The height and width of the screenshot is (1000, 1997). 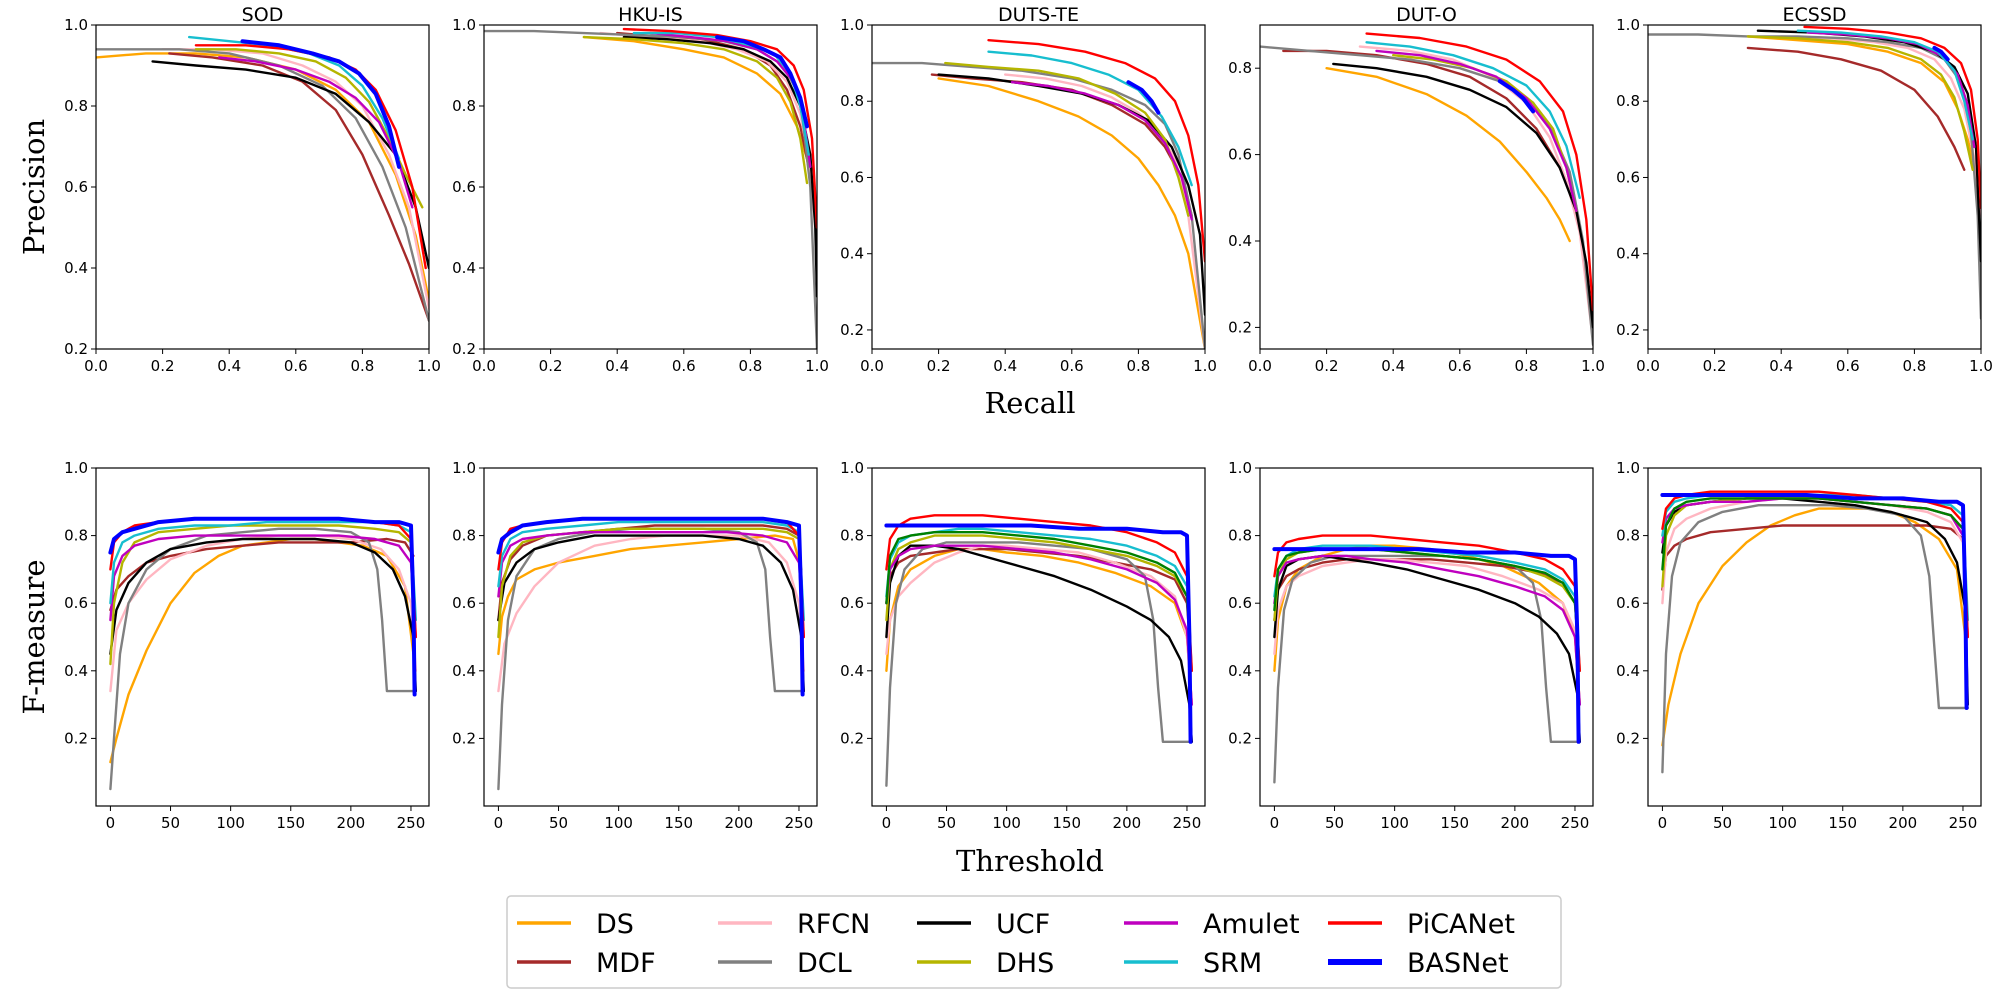 I want to click on panel-title-sod: SOD, so click(x=263, y=15).